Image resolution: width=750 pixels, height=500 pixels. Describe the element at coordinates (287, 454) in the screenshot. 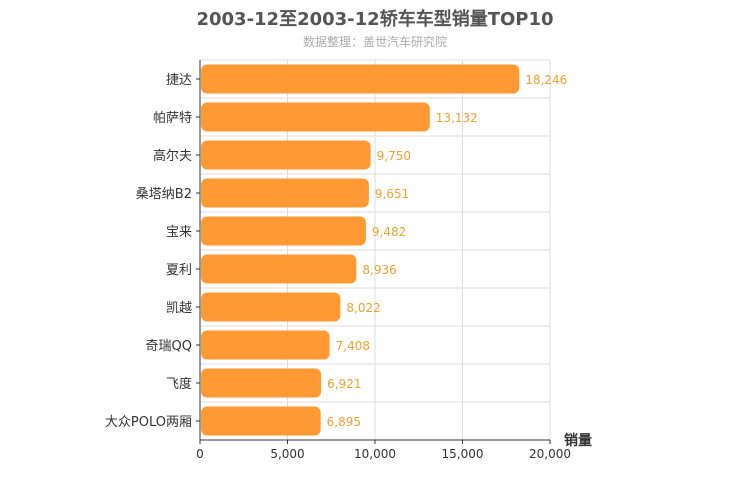

I see `x-tick-label: 5,000` at that location.